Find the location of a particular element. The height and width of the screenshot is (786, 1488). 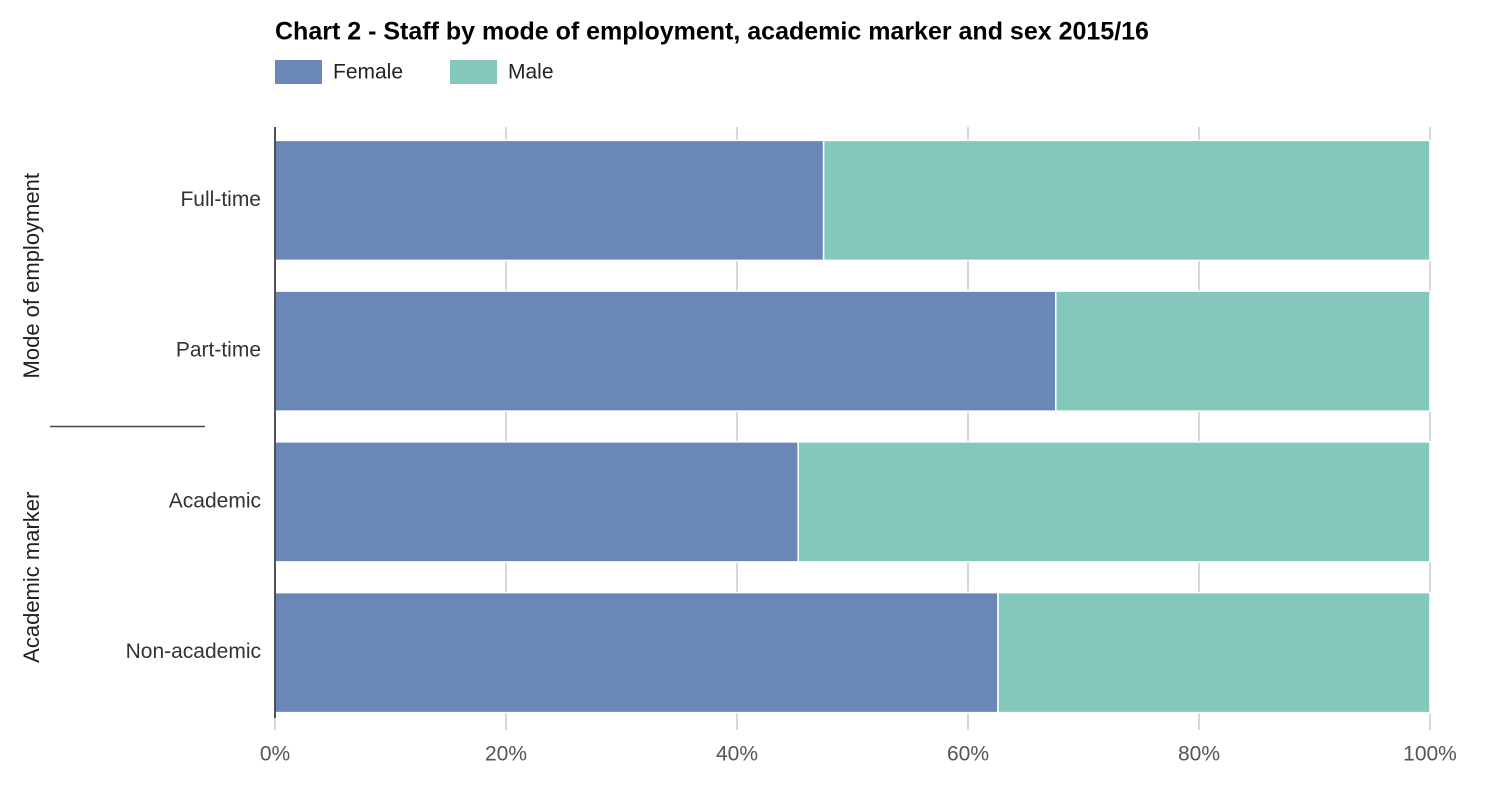

x-tick-label: 60% is located at coordinates (968, 754).